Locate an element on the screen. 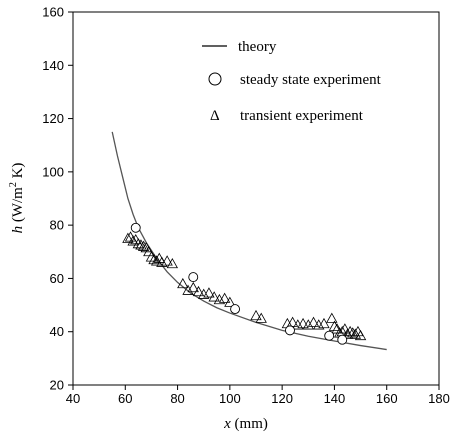  legend-label-steady: steady state experiment is located at coordinates (311, 80).